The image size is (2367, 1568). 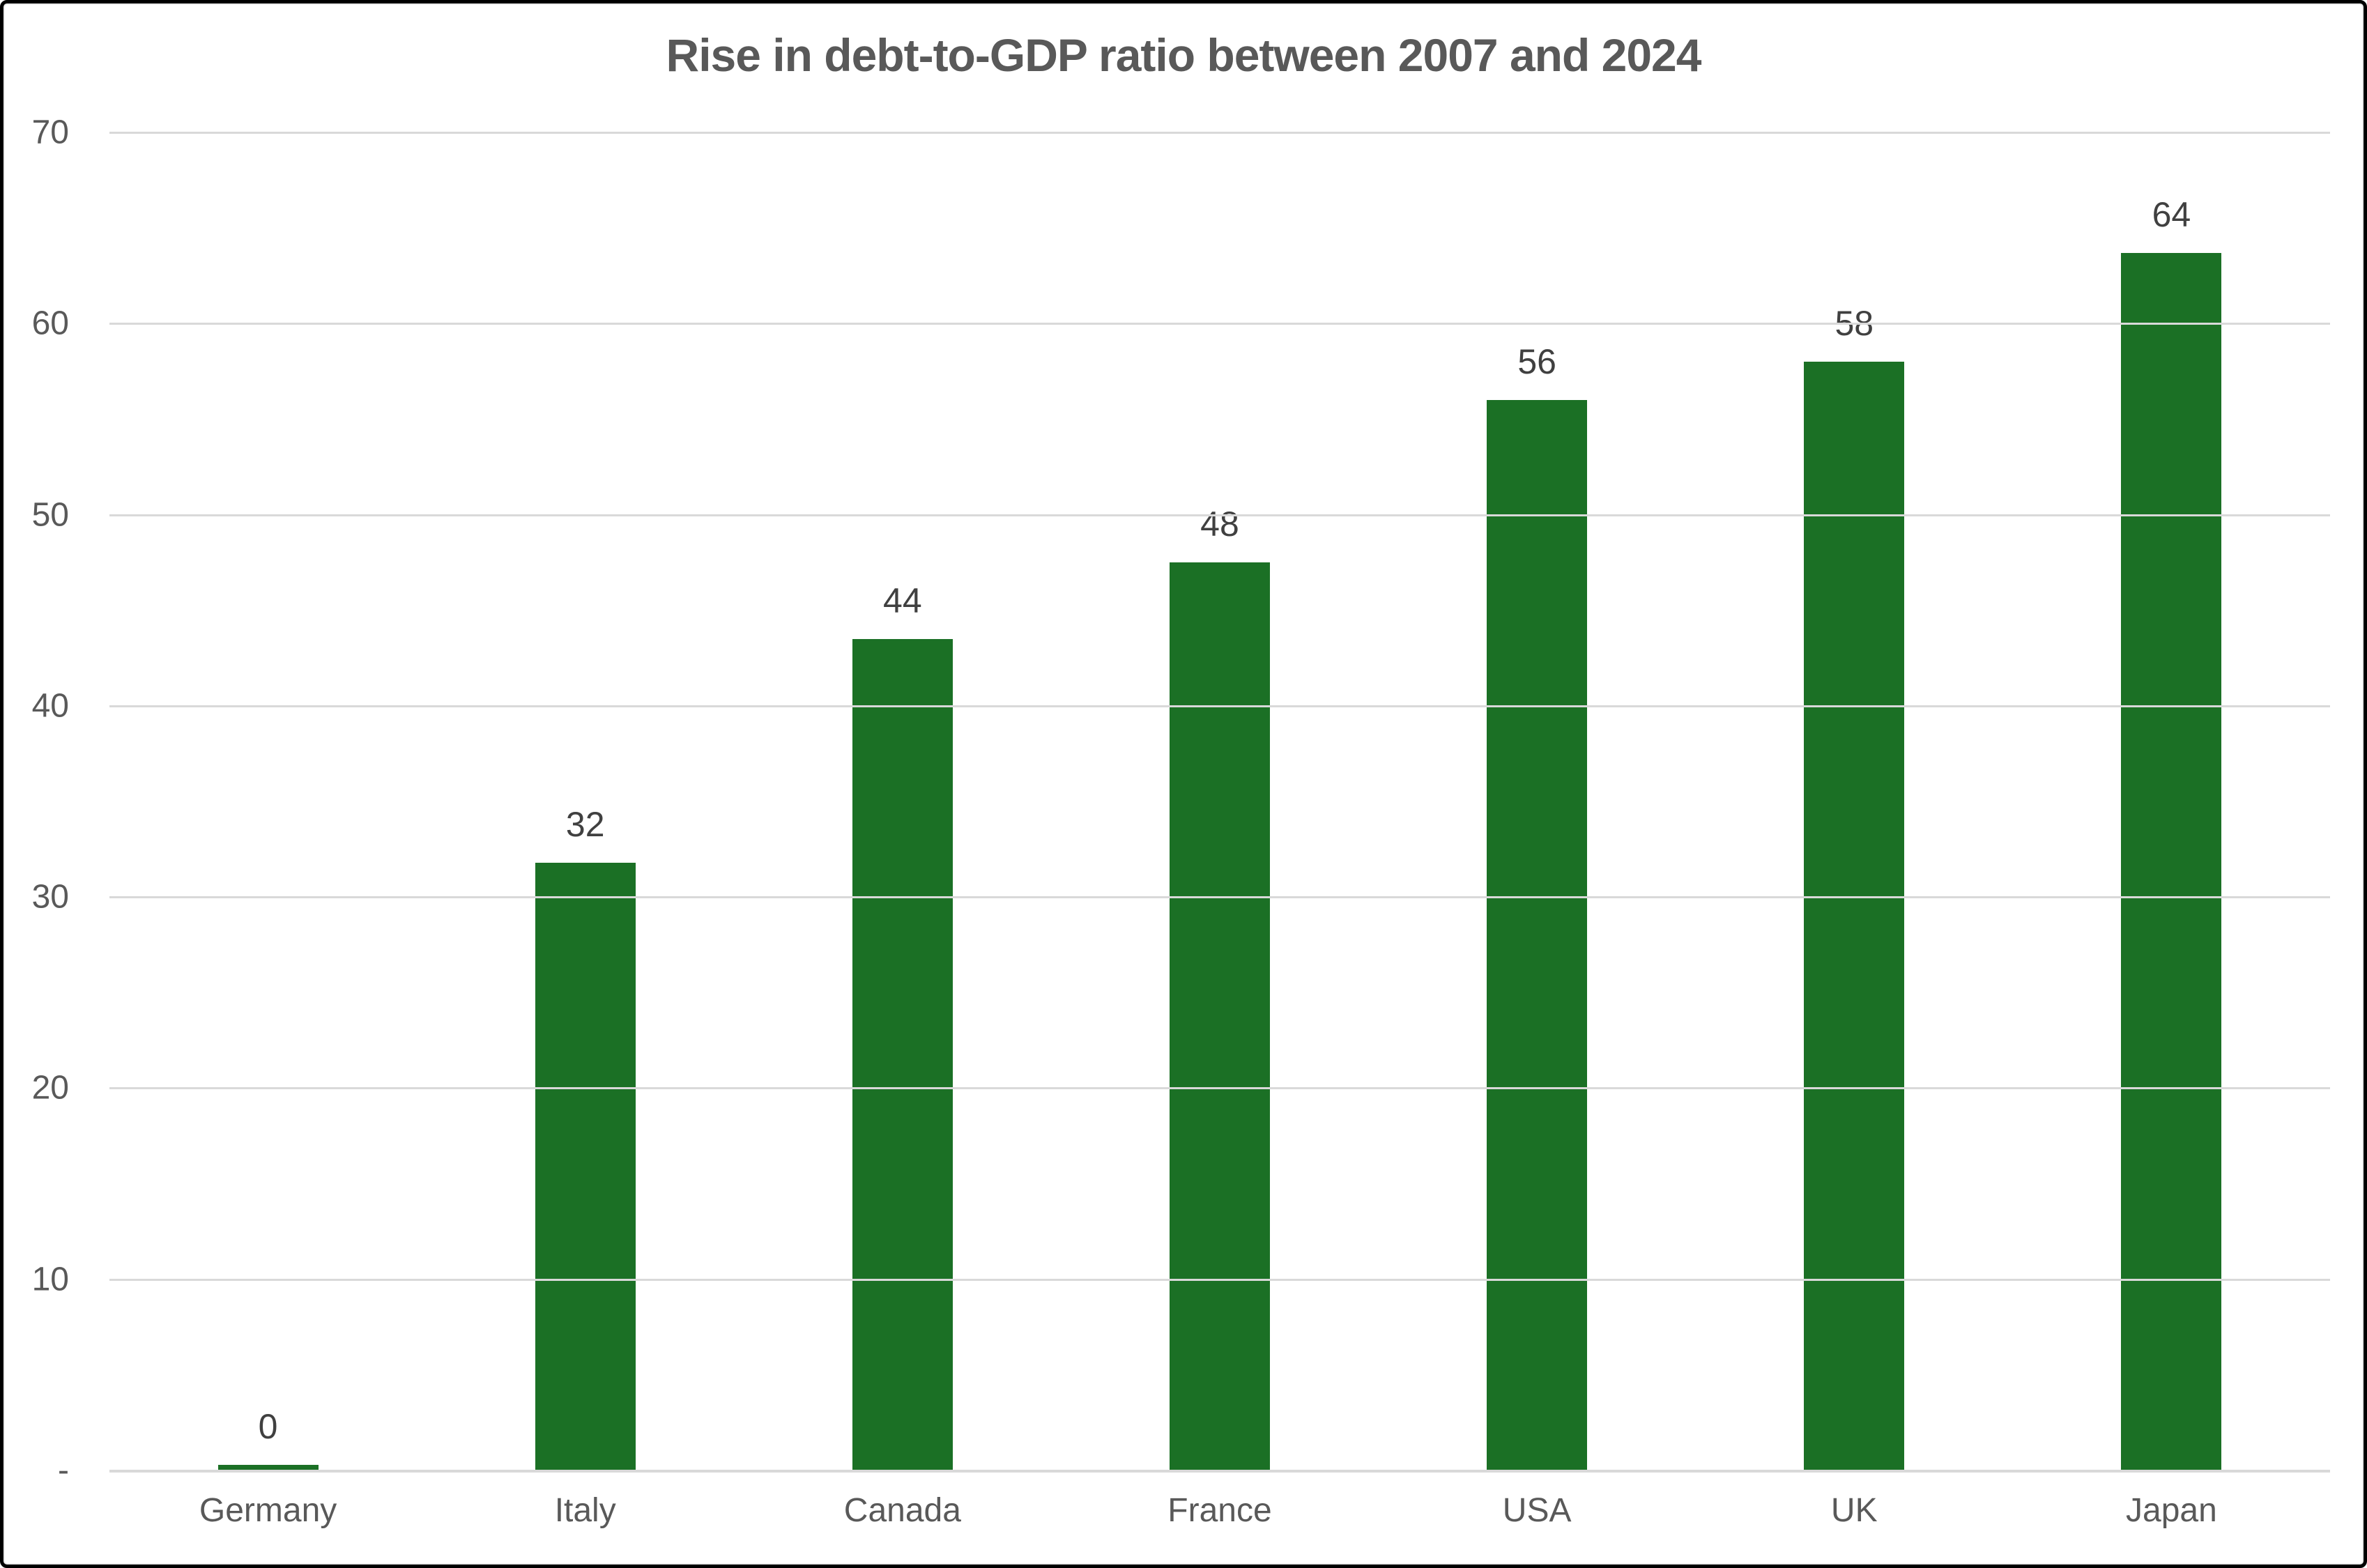 I want to click on y-axis-label: 20, so click(x=50, y=1088).